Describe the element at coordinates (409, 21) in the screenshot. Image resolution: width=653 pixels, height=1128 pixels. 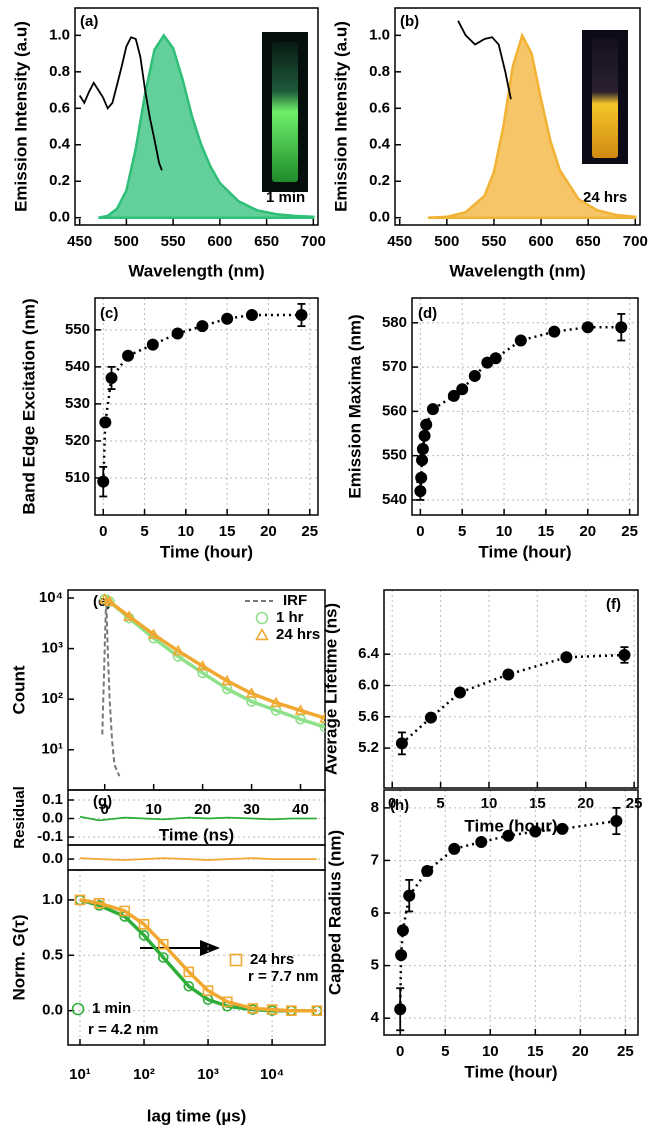
I see `panel-label: (b)` at that location.